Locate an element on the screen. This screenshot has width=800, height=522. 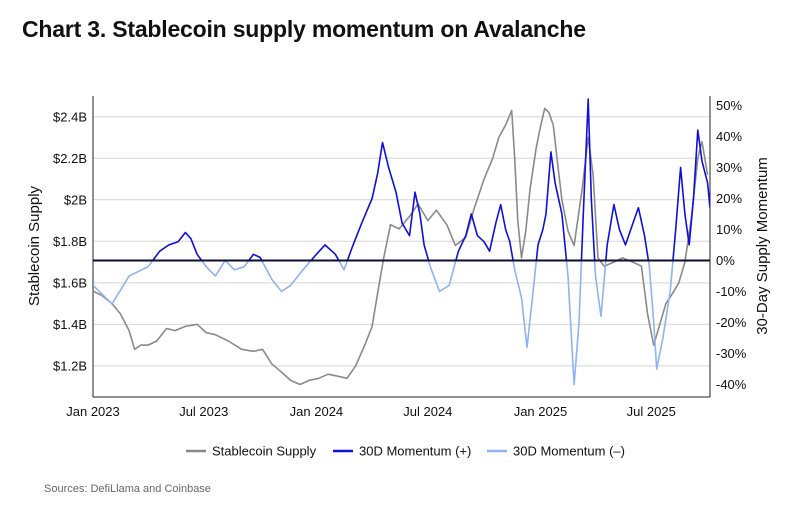
y2-tick-label: -10% is located at coordinates (731, 291).